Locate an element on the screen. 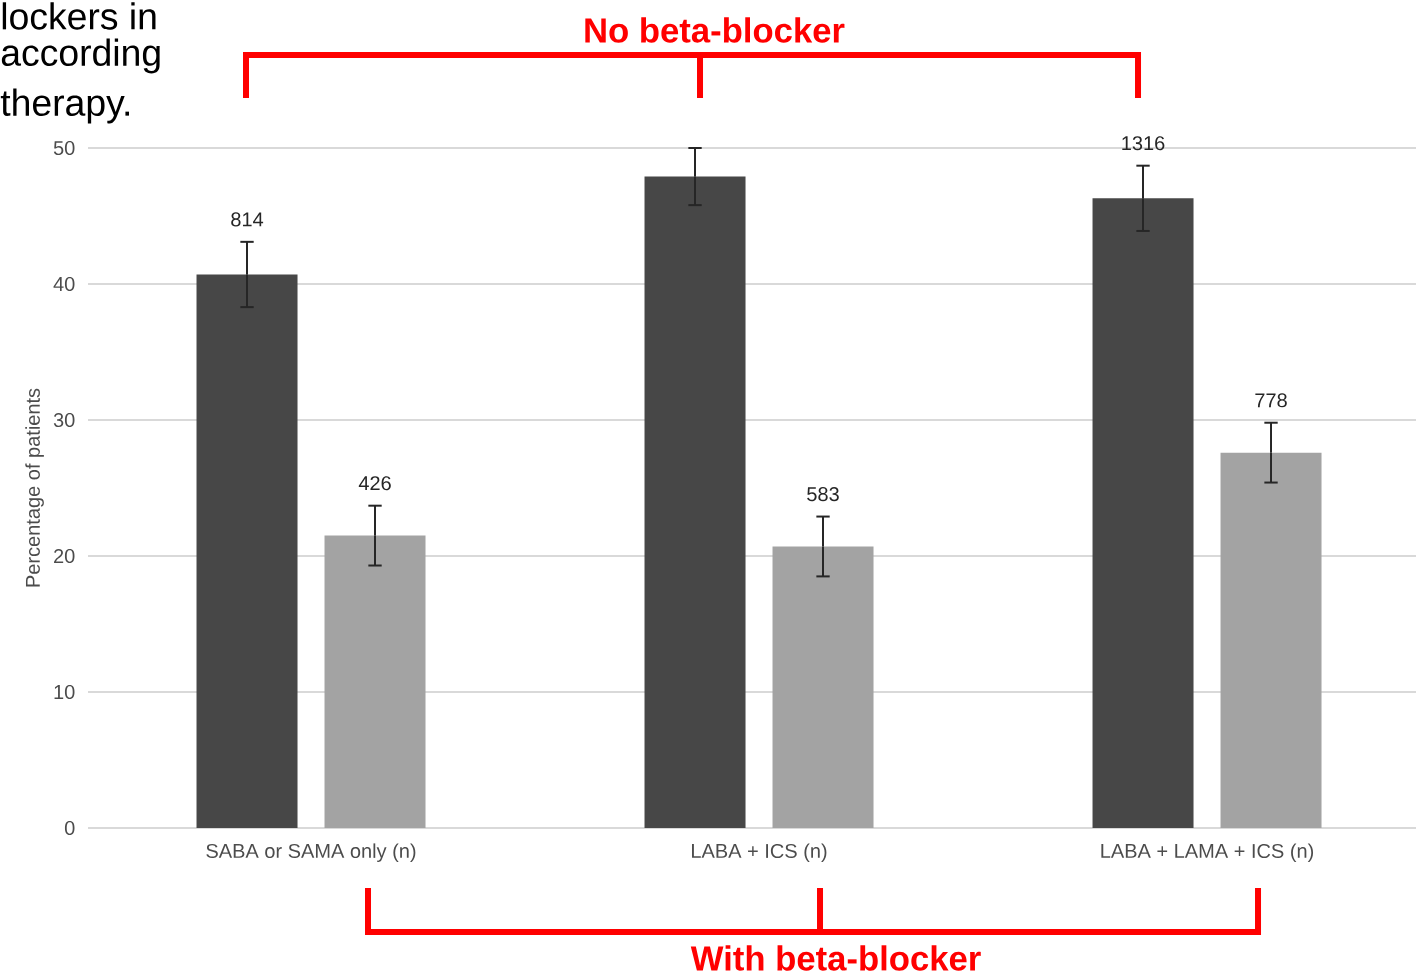 This screenshot has height=975, width=1416. annotation: 426 is located at coordinates (374, 483).